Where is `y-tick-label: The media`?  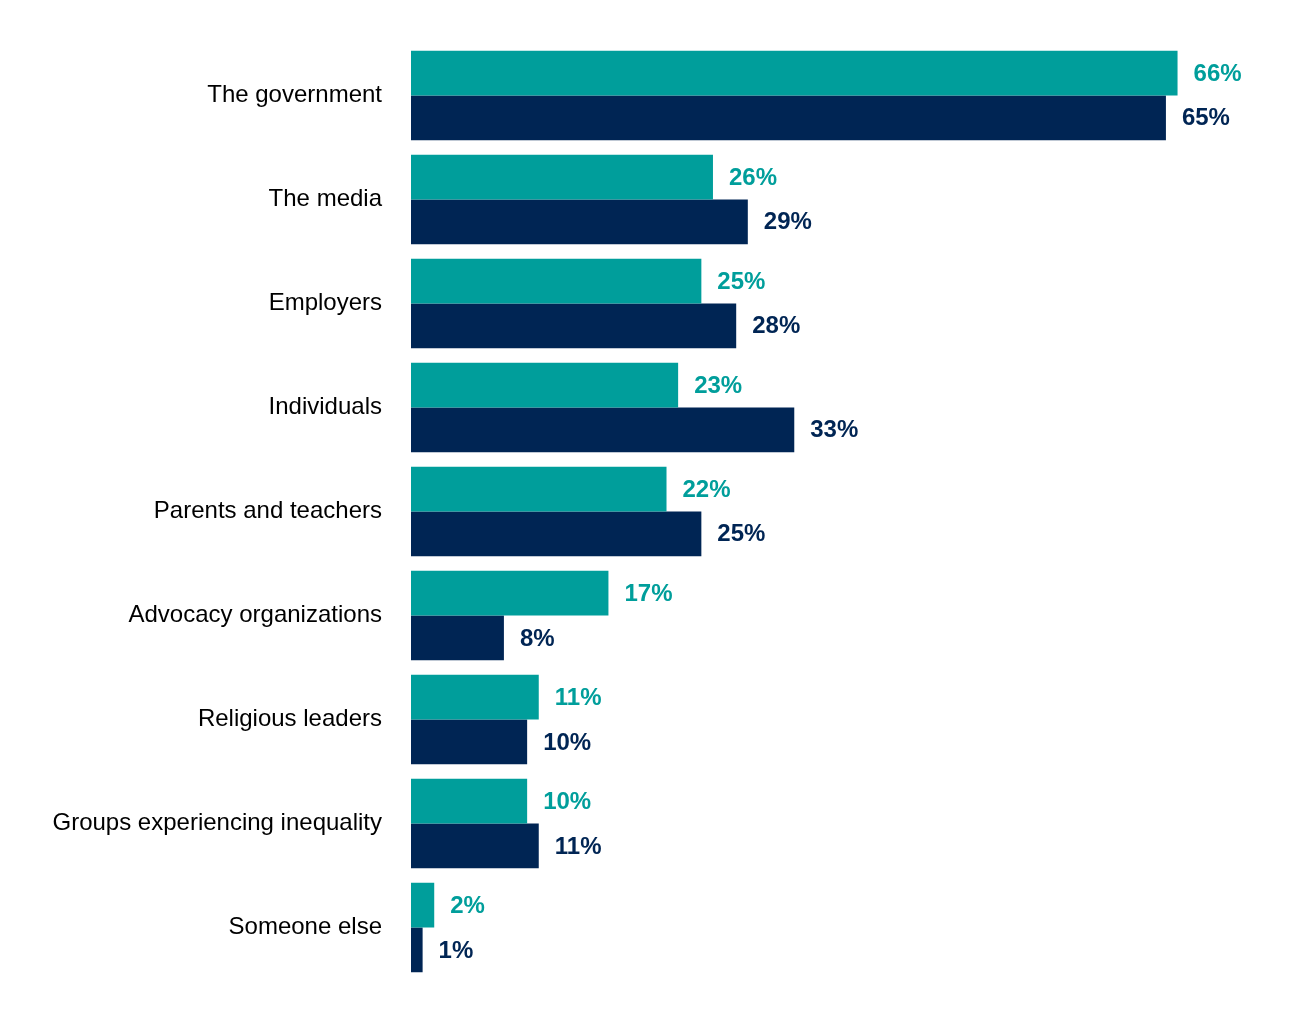
y-tick-label: The media is located at coordinates (325, 198).